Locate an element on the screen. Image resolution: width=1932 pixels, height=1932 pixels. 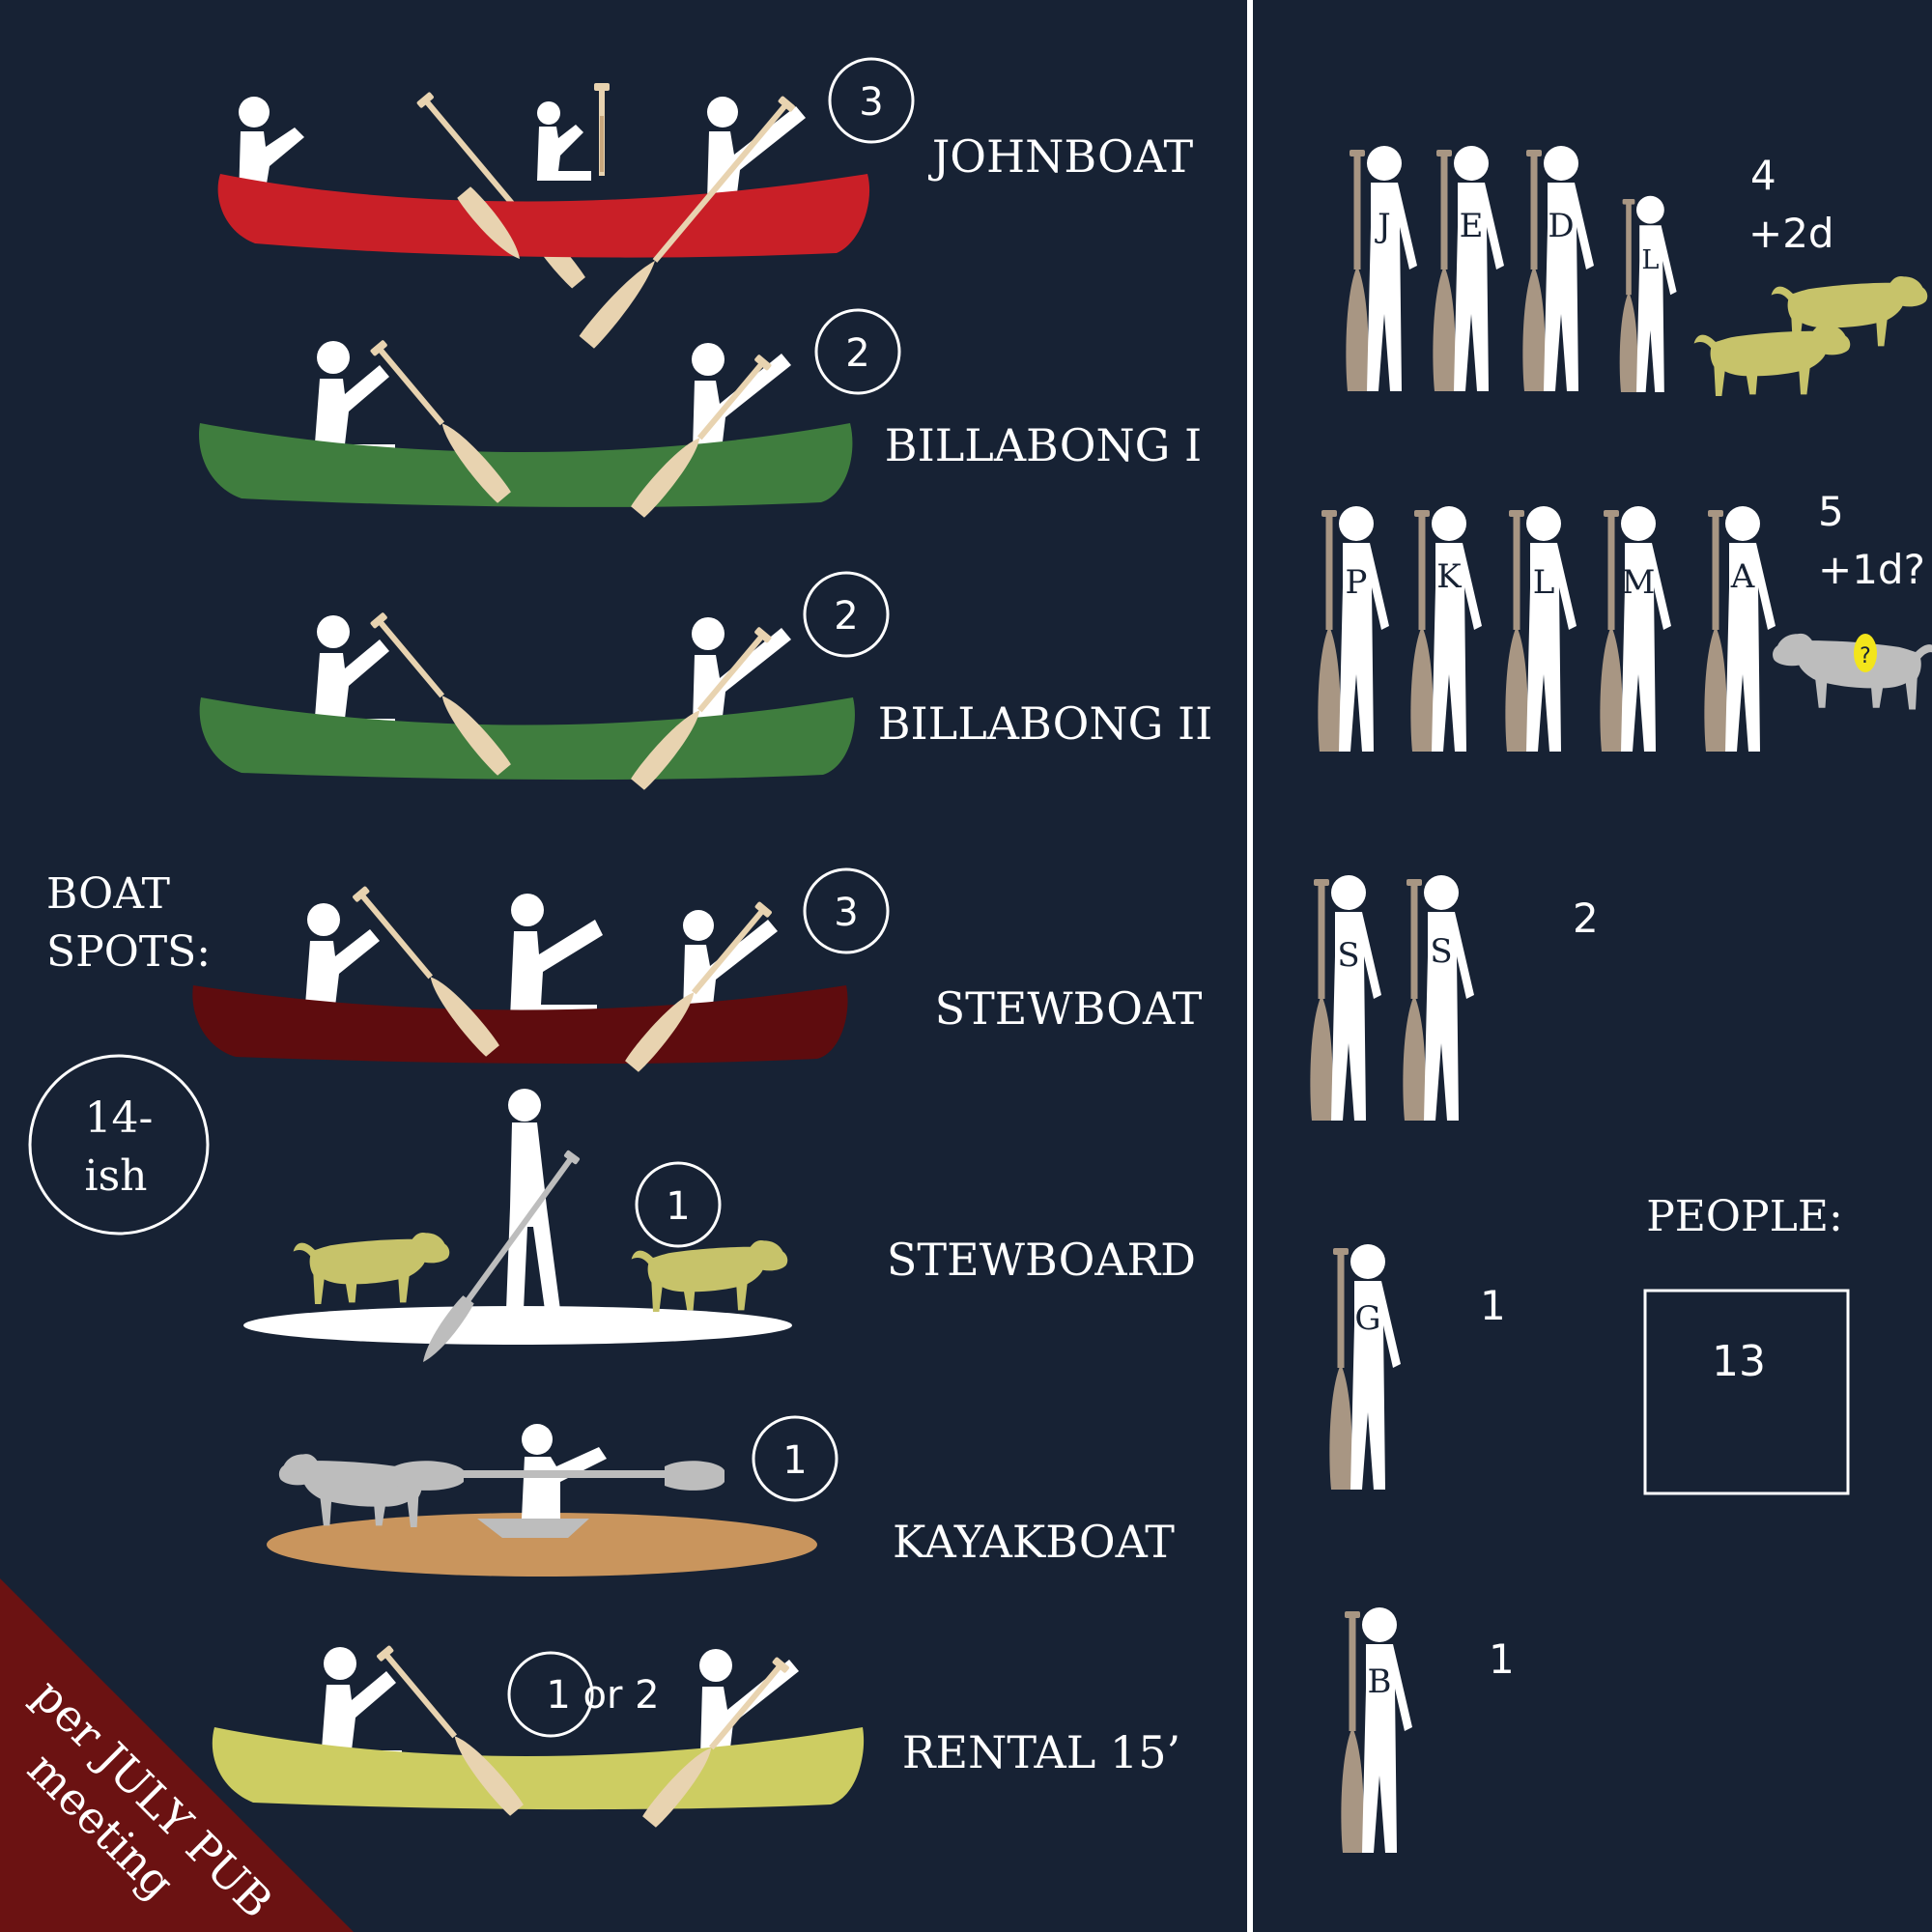
standing-person: K is located at coordinates (1446, 629).